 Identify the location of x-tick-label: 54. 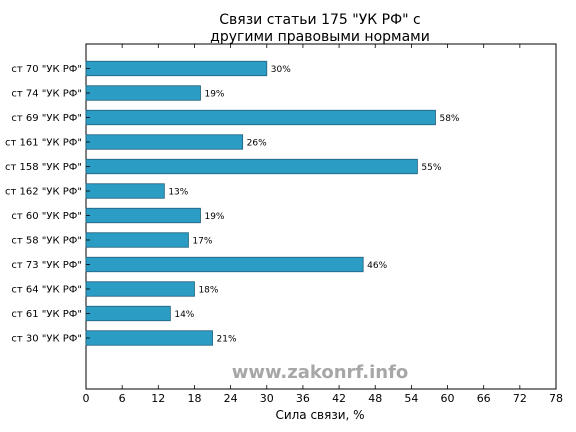
(411, 398).